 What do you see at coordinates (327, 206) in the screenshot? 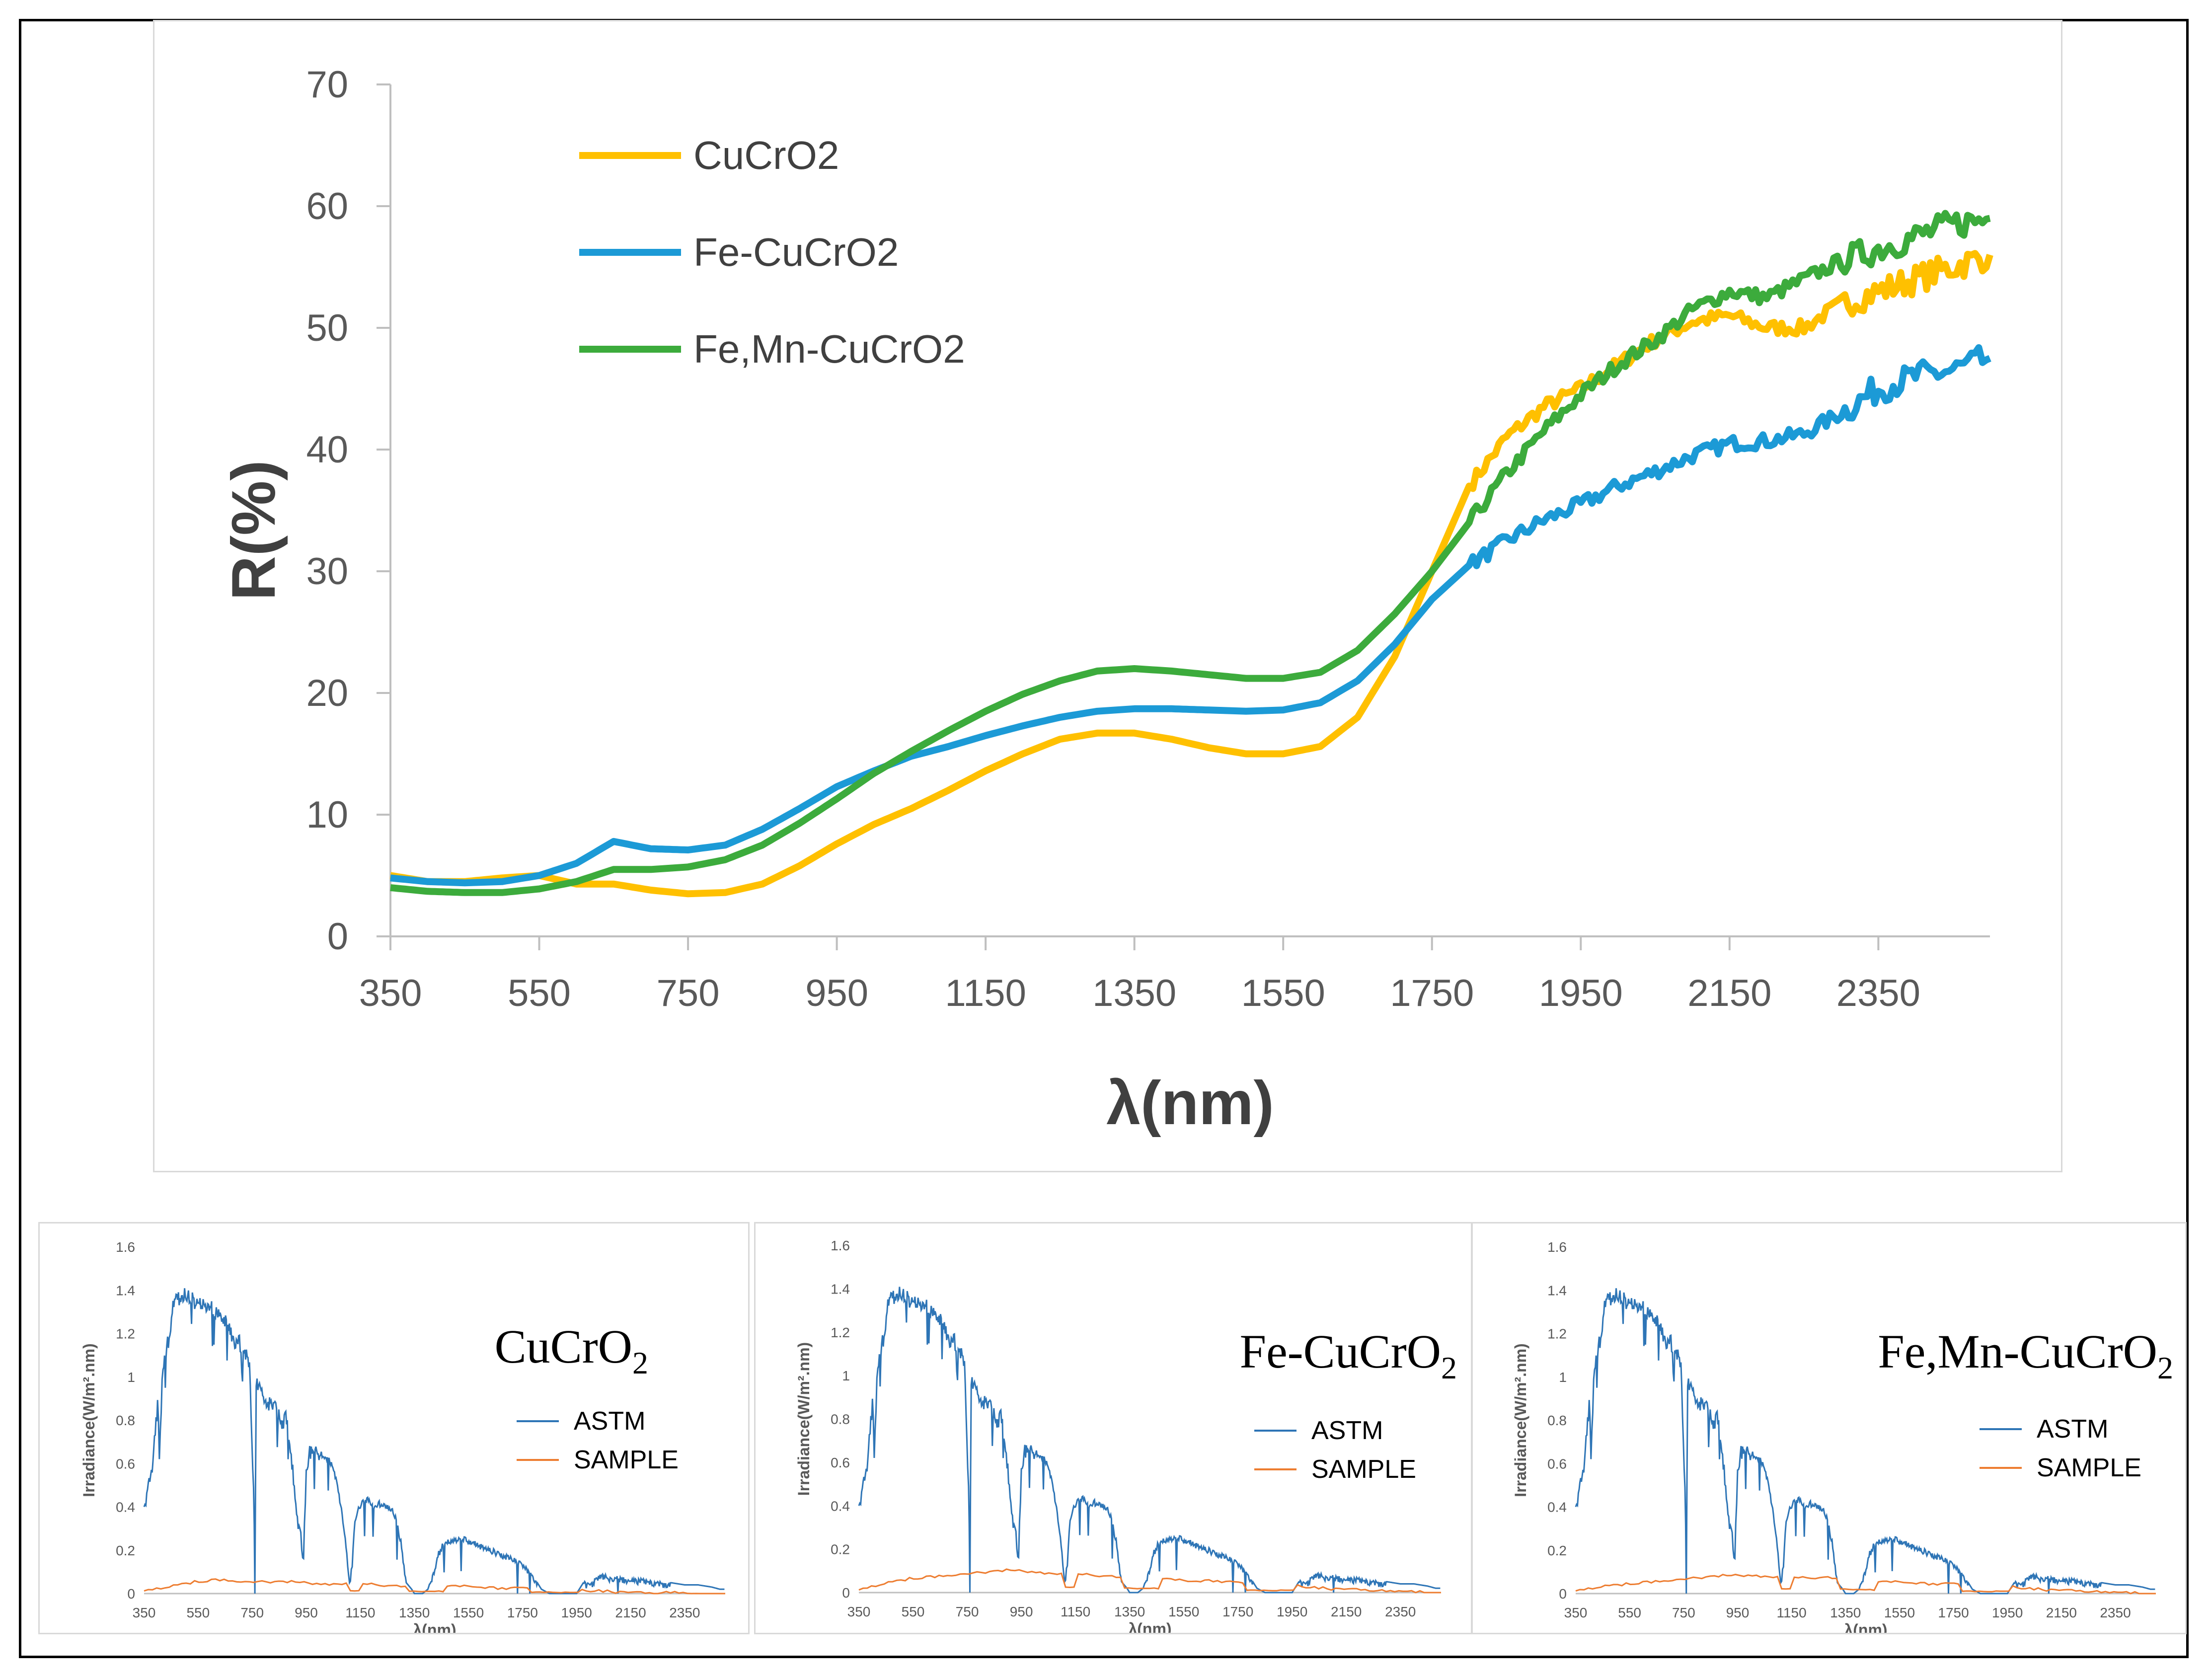
I see `y-tick-label: 60` at bounding box center [327, 206].